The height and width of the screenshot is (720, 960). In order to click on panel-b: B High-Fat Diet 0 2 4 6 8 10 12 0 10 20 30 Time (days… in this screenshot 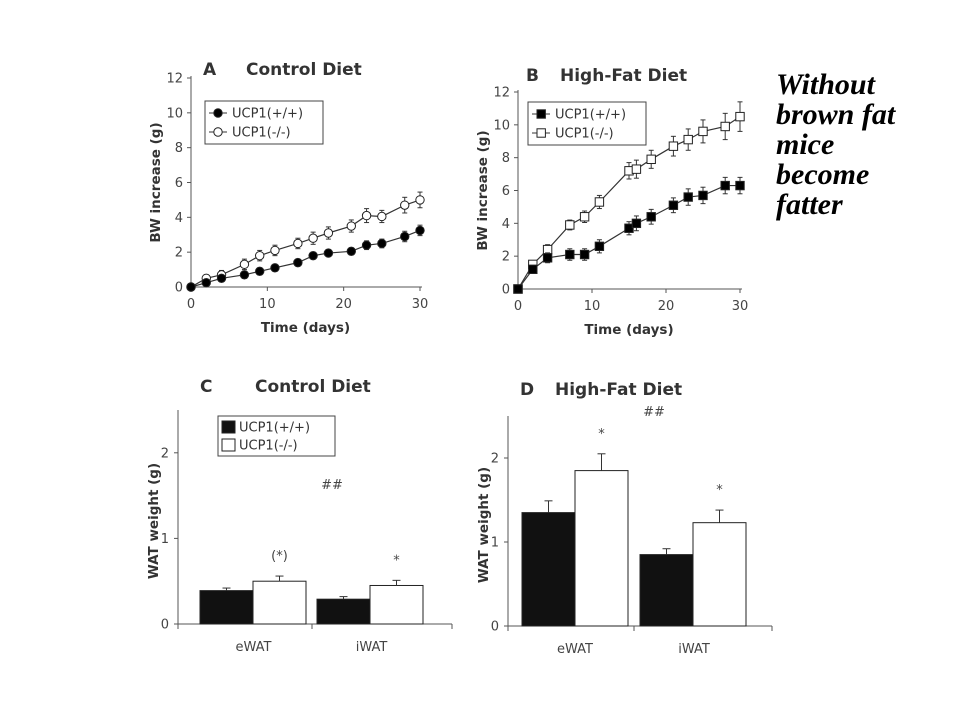, I will do `click(611, 202)`.